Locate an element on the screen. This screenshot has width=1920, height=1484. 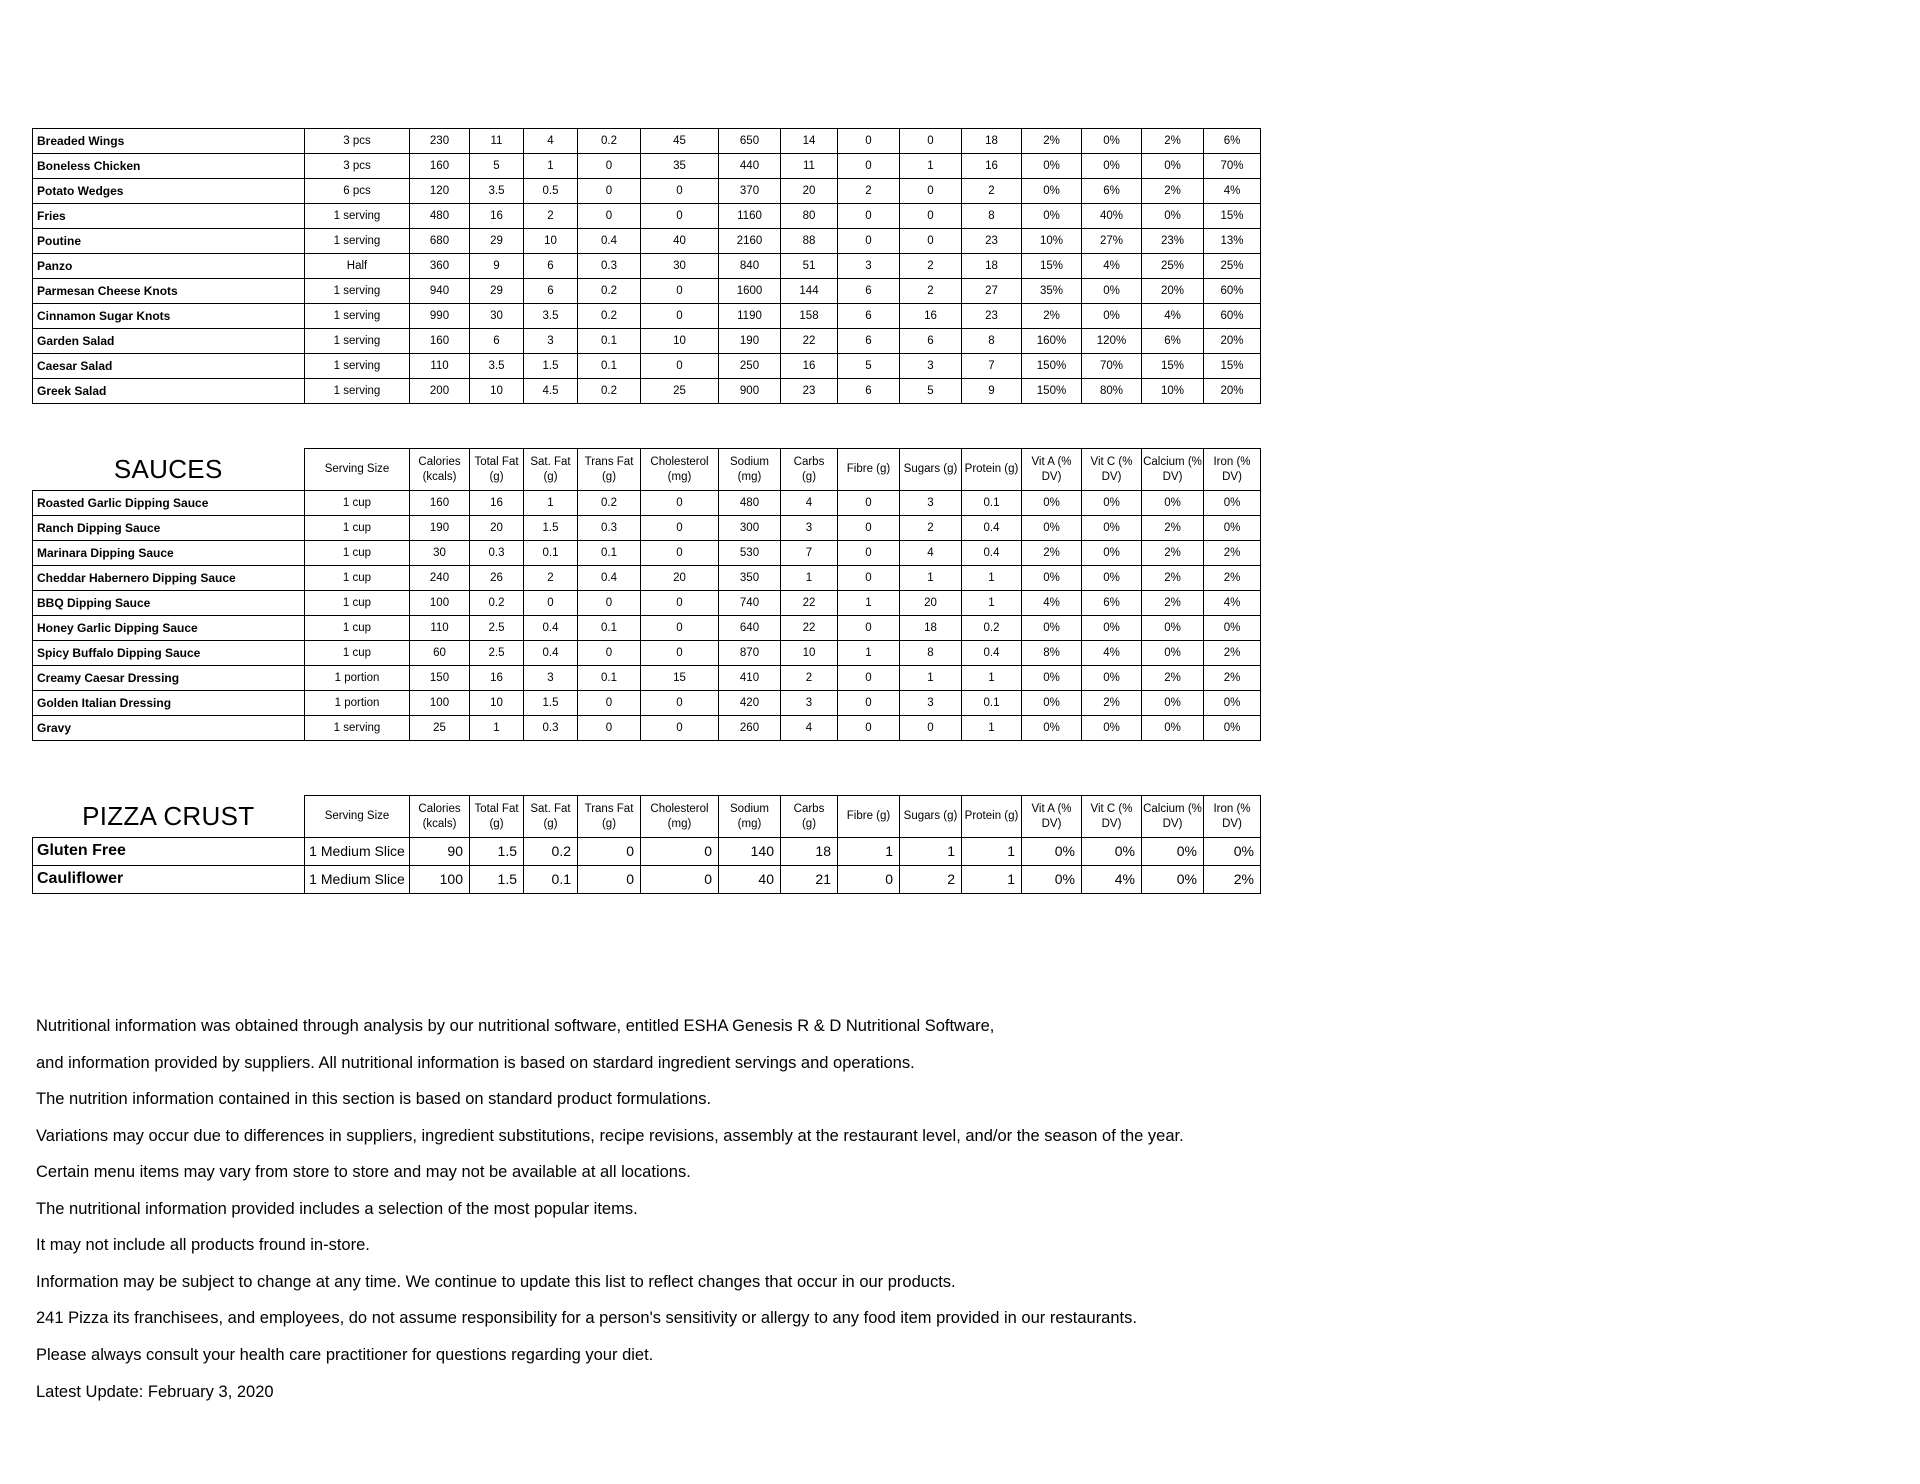
cell-iron: 4% is located at coordinates (1232, 603).